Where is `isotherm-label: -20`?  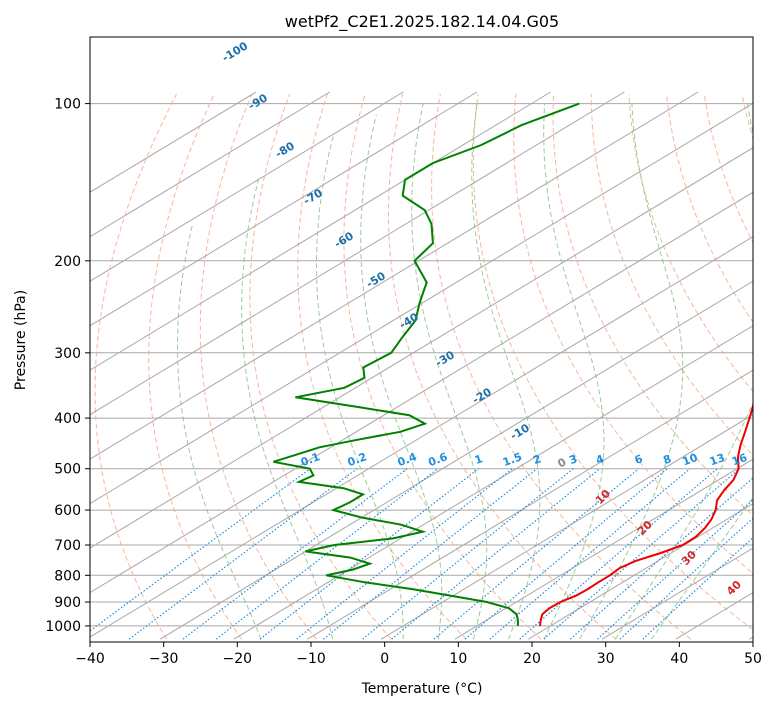 isotherm-label: -20 is located at coordinates (482, 396).